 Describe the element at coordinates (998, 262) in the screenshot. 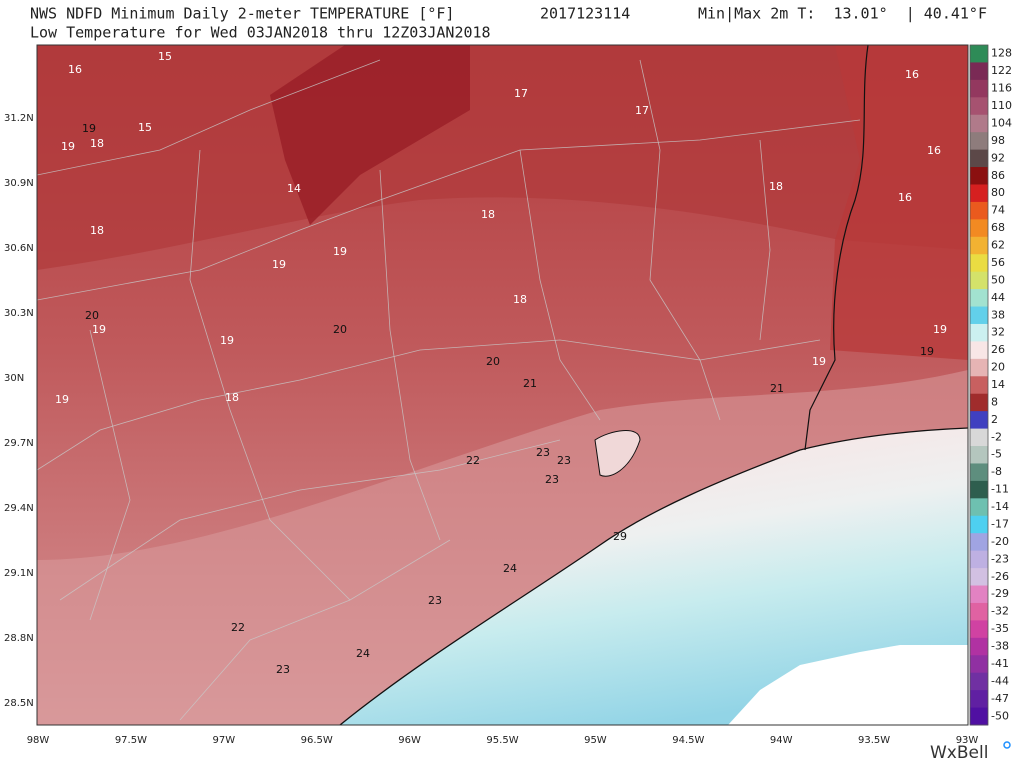

I see `colorbar-label: 56` at that location.